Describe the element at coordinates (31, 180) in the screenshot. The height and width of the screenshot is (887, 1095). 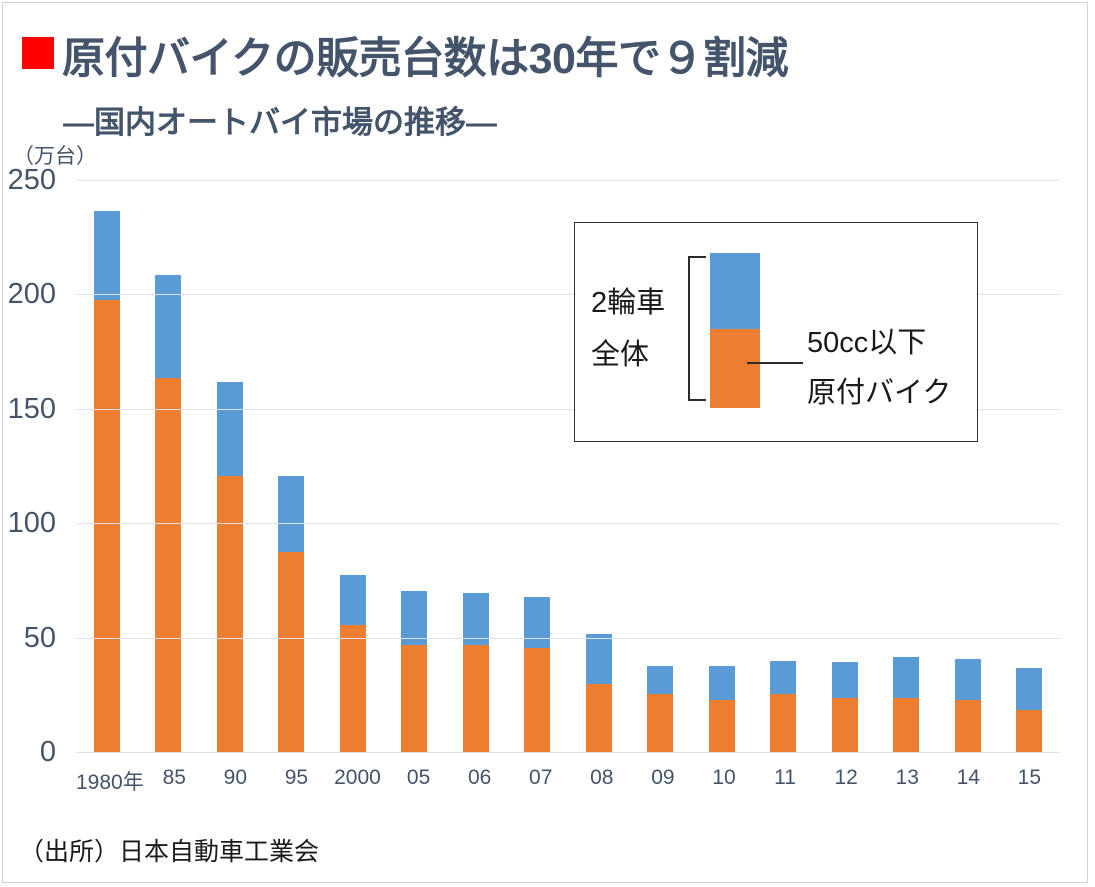
I see `y-axis-tick-250: 250` at that location.